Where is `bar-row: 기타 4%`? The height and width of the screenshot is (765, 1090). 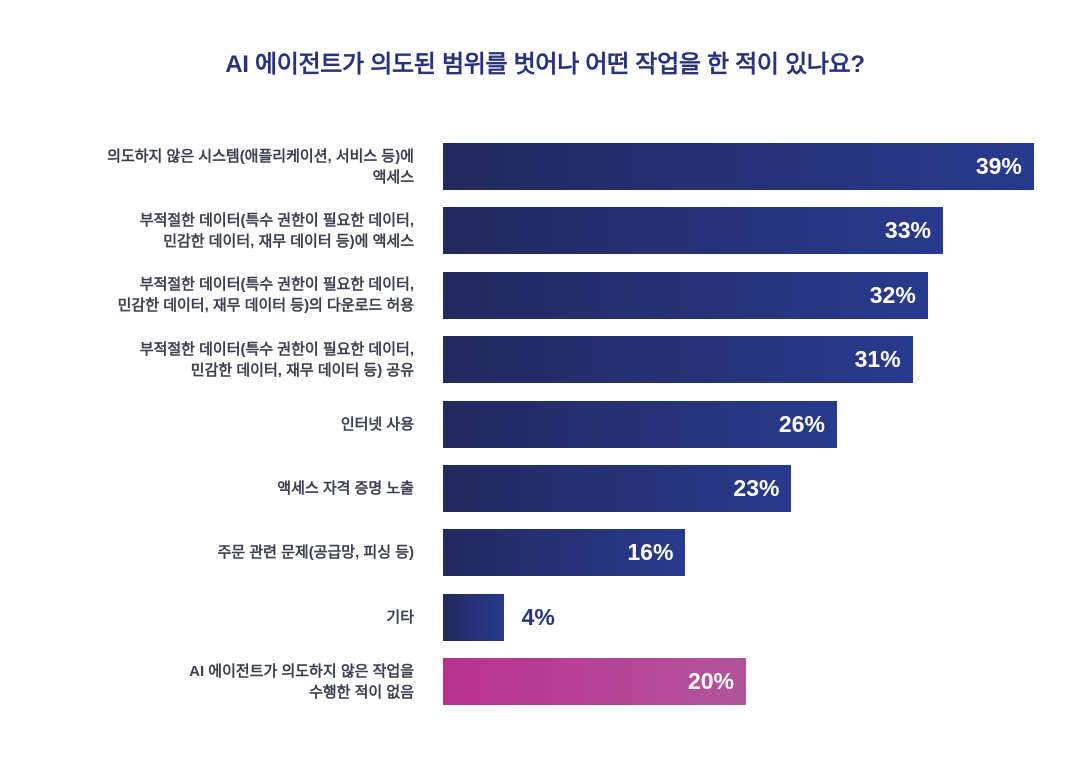
bar-row: 기타 4% is located at coordinates (545, 617).